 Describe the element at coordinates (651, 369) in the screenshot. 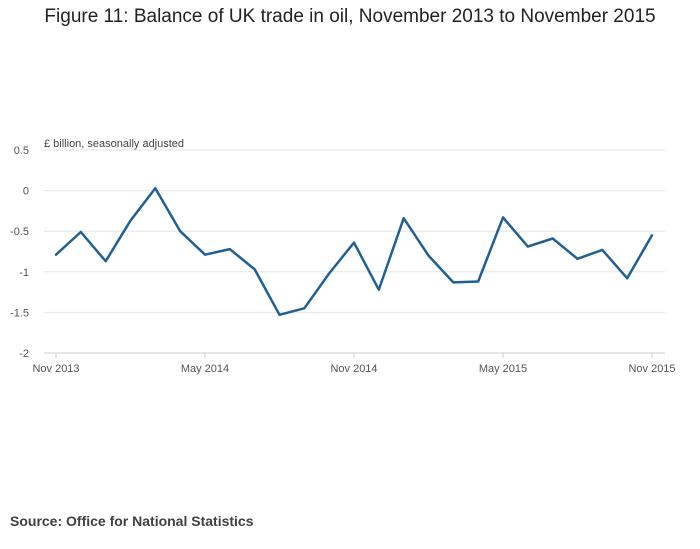

I see `x-tick-label: Nov 2015` at that location.